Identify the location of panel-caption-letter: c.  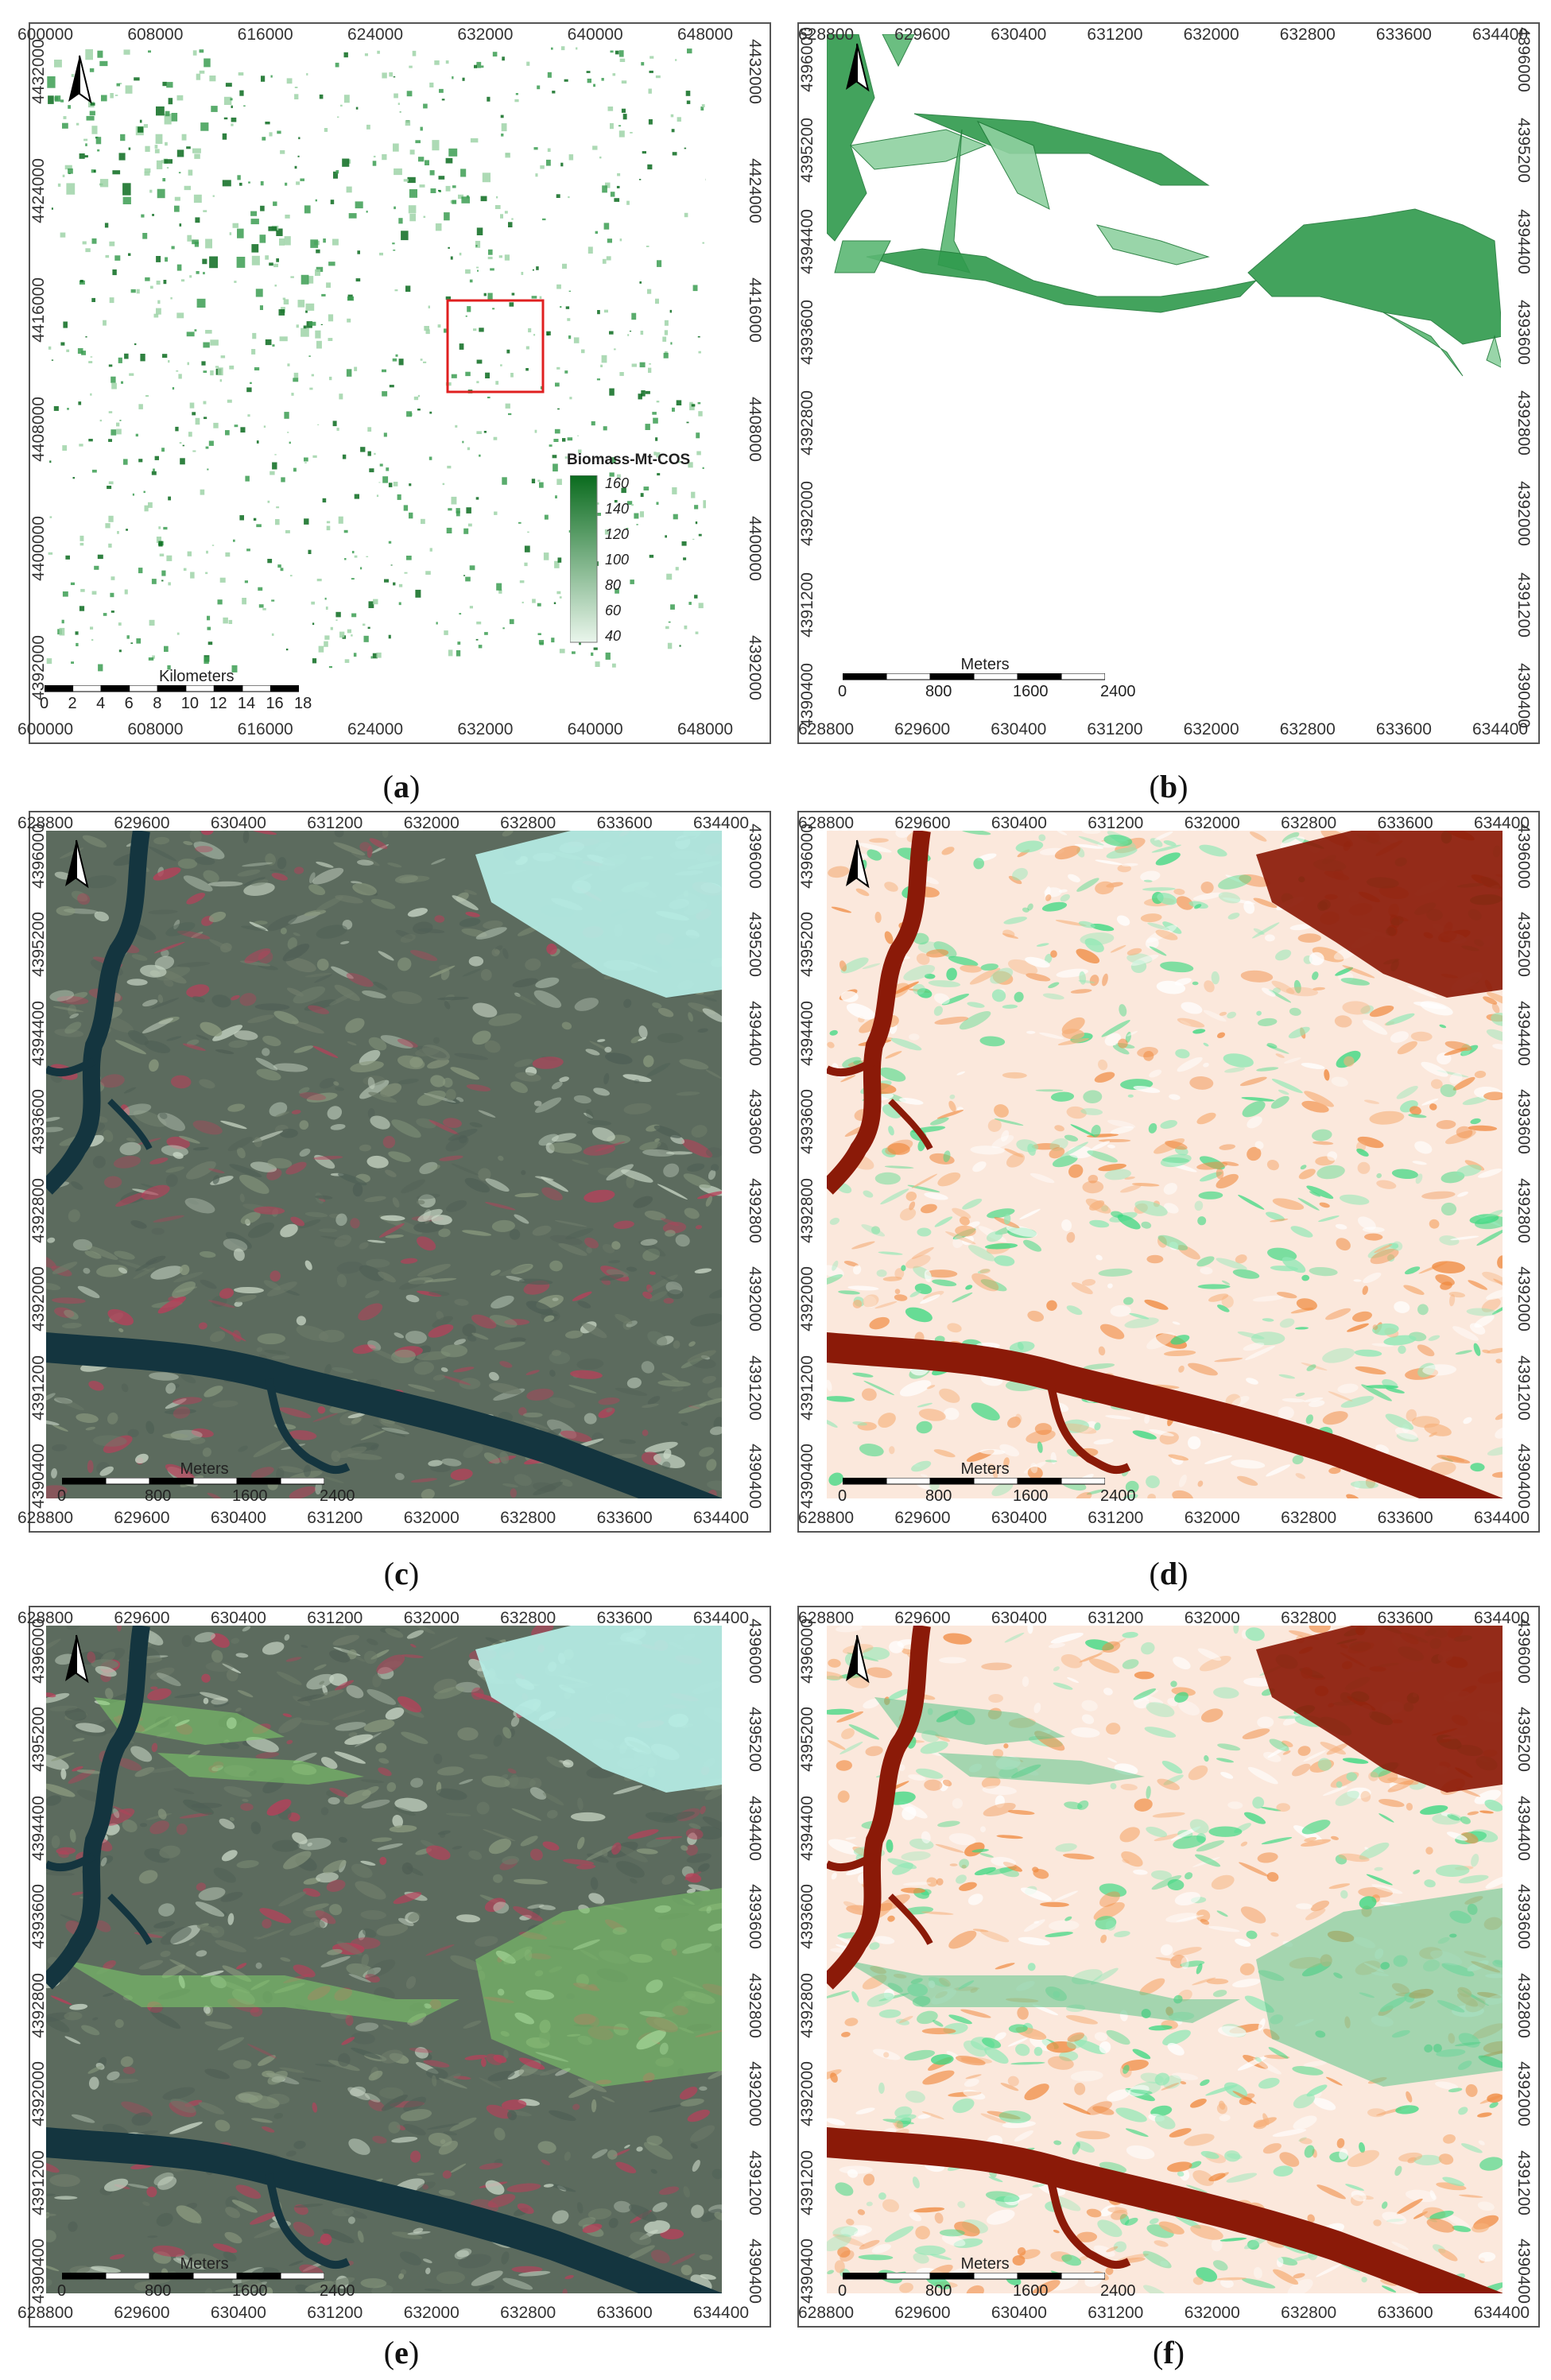
(401, 1573).